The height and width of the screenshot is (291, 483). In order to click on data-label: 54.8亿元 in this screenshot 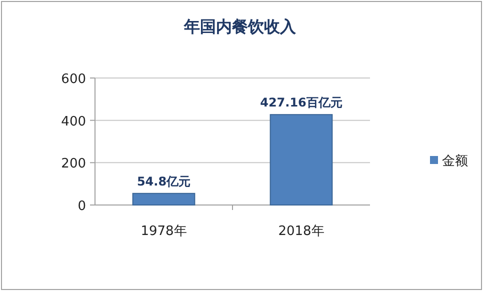, I will do `click(163, 181)`.